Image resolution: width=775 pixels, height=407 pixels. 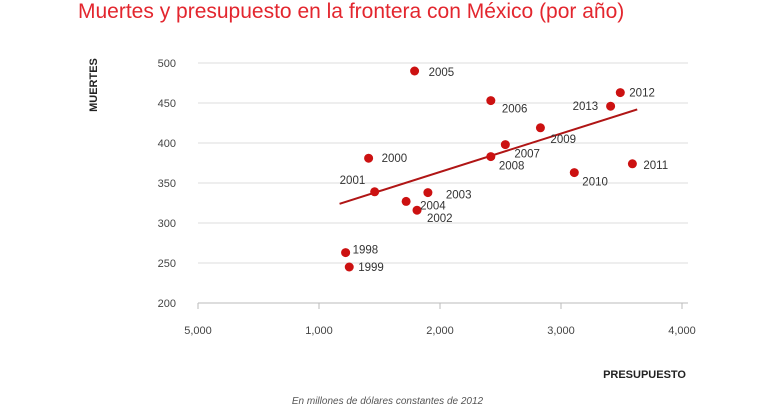 I want to click on data-point-2009, so click(x=540, y=128).